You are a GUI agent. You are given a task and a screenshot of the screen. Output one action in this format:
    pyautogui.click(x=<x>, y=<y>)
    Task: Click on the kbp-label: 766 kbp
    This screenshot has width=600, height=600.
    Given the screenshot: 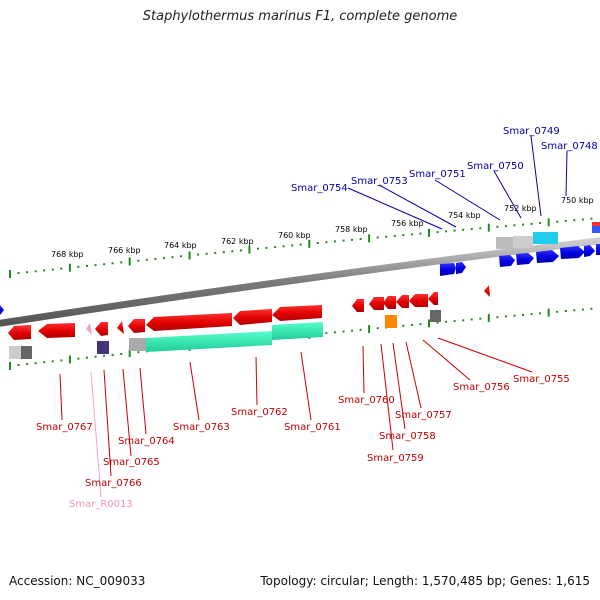 What is the action you would take?
    pyautogui.click(x=124, y=250)
    